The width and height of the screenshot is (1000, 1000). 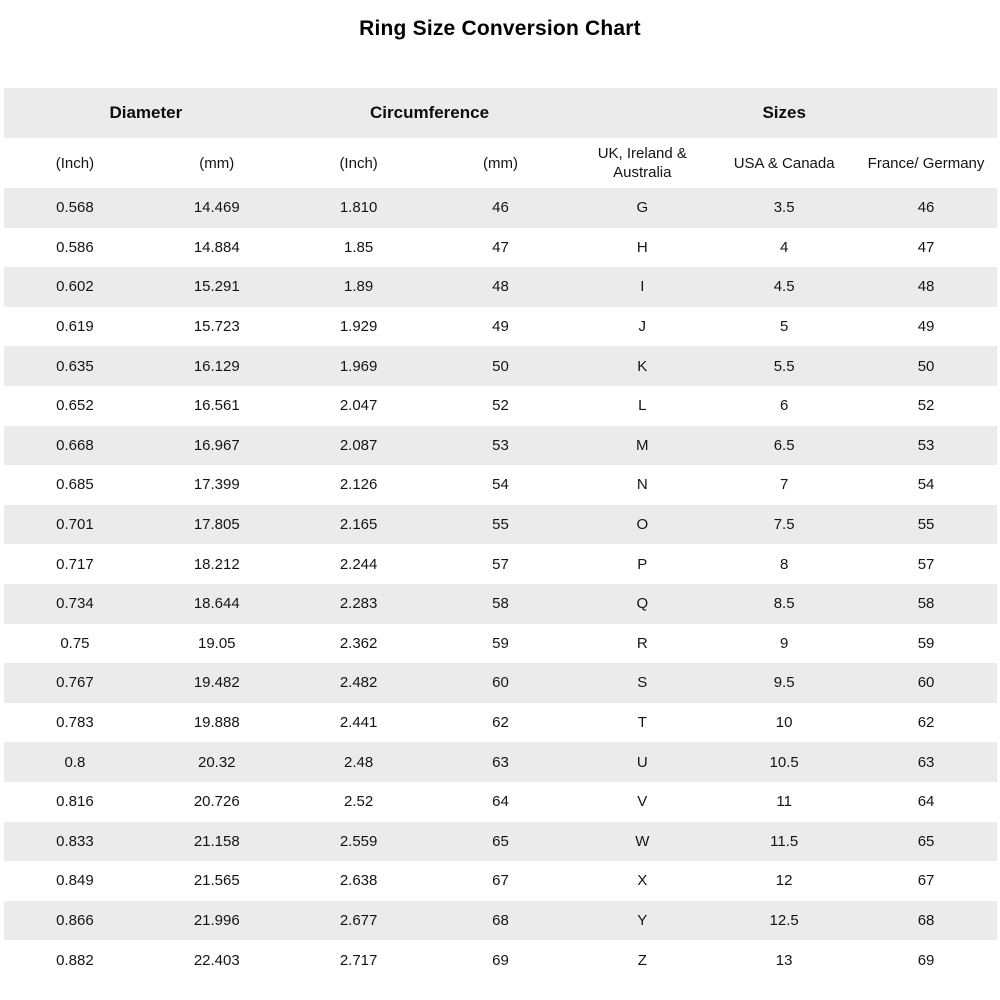 I want to click on table-cell: 11.5, so click(x=784, y=841).